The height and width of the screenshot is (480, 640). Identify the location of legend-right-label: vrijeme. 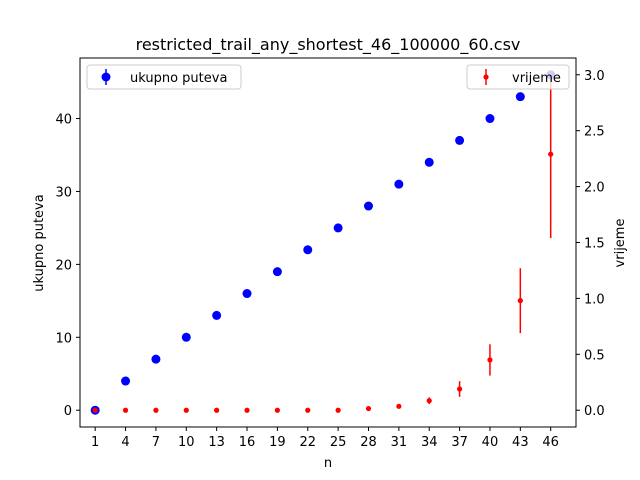
(536, 78).